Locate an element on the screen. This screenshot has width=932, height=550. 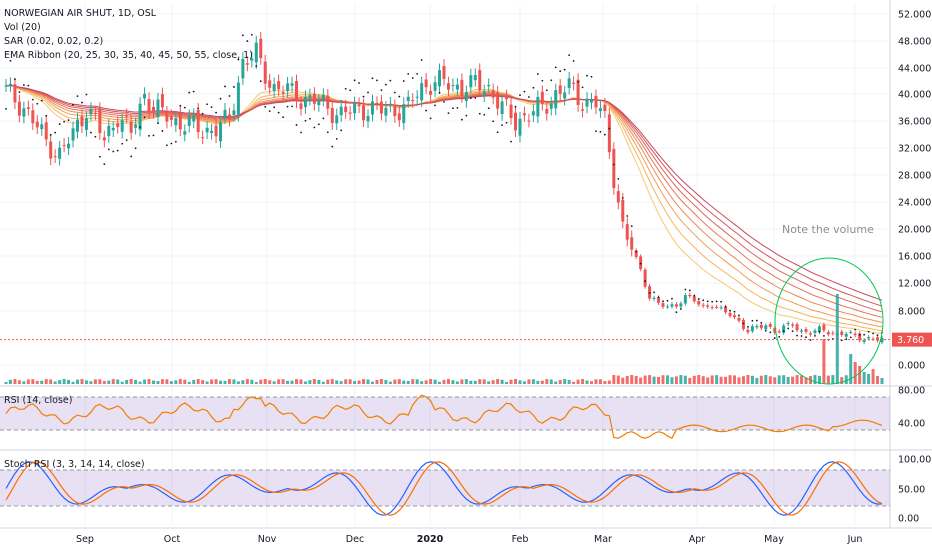
annotation-text: Note the volume is located at coordinates (828, 229).